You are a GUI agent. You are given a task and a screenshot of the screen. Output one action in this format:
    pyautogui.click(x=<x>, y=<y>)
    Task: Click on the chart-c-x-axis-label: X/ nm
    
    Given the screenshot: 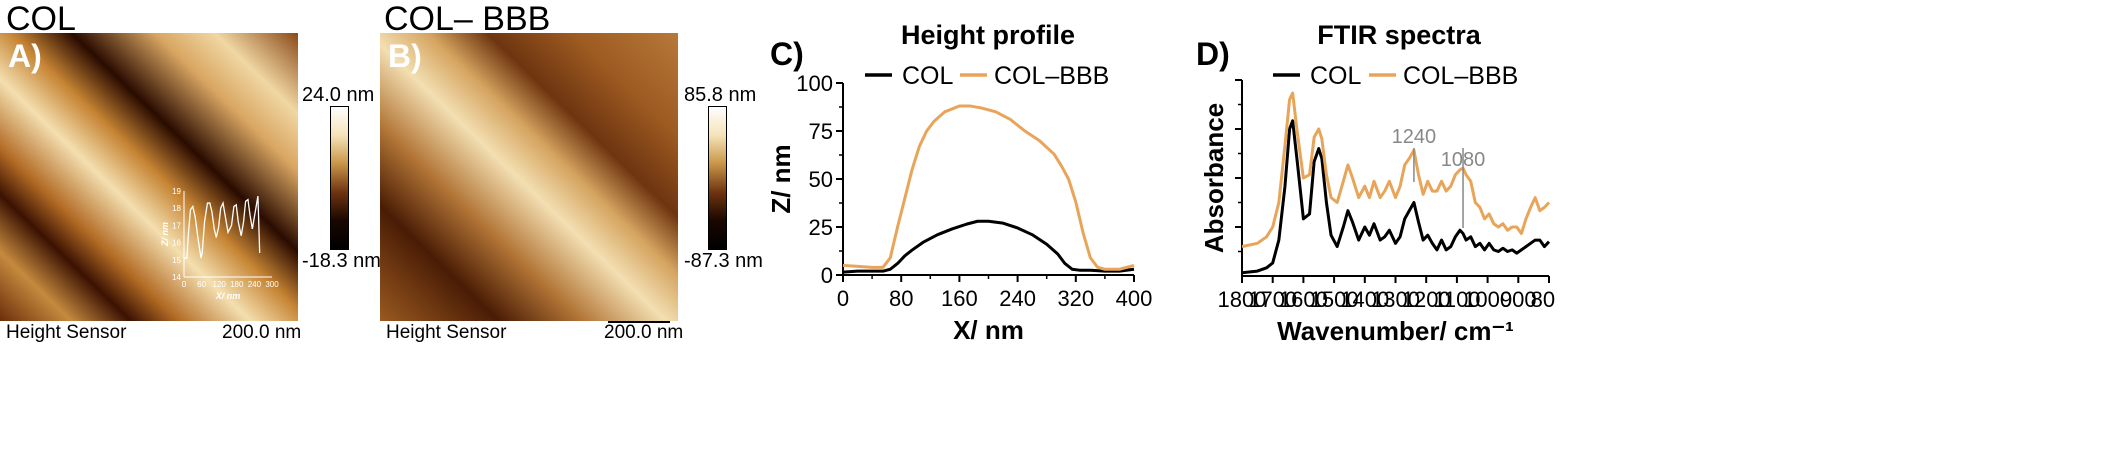 What is the action you would take?
    pyautogui.click(x=988, y=330)
    